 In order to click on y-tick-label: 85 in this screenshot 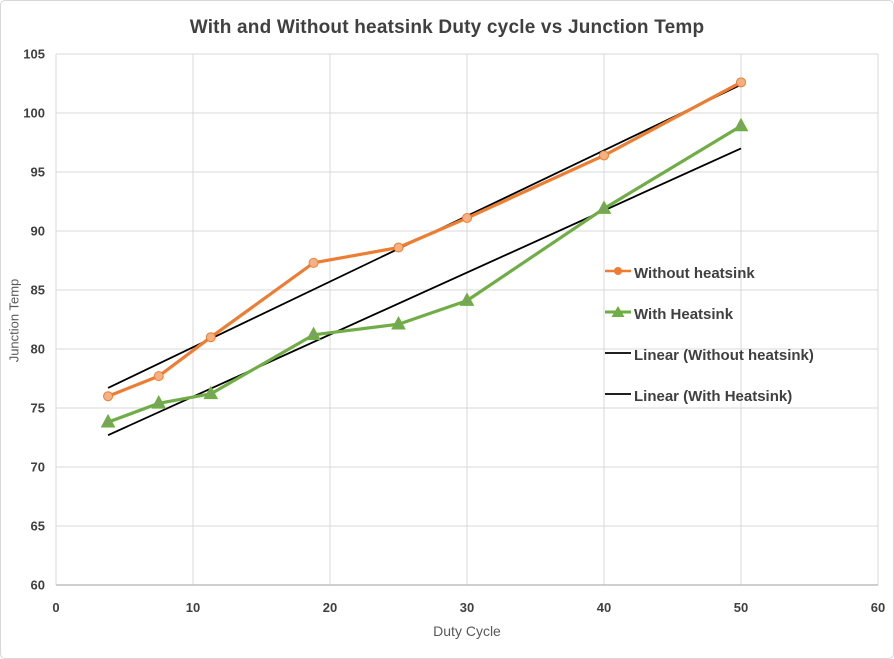, I will do `click(38, 290)`.